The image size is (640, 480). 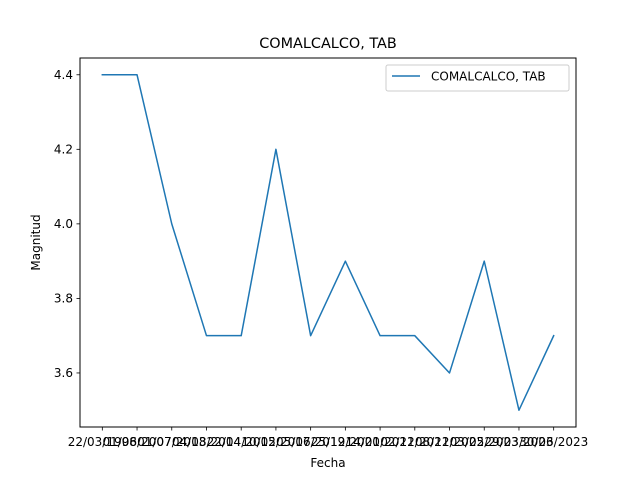 What do you see at coordinates (136, 442) in the screenshot?
I see `x-tick-label: 01/06/2007` at bounding box center [136, 442].